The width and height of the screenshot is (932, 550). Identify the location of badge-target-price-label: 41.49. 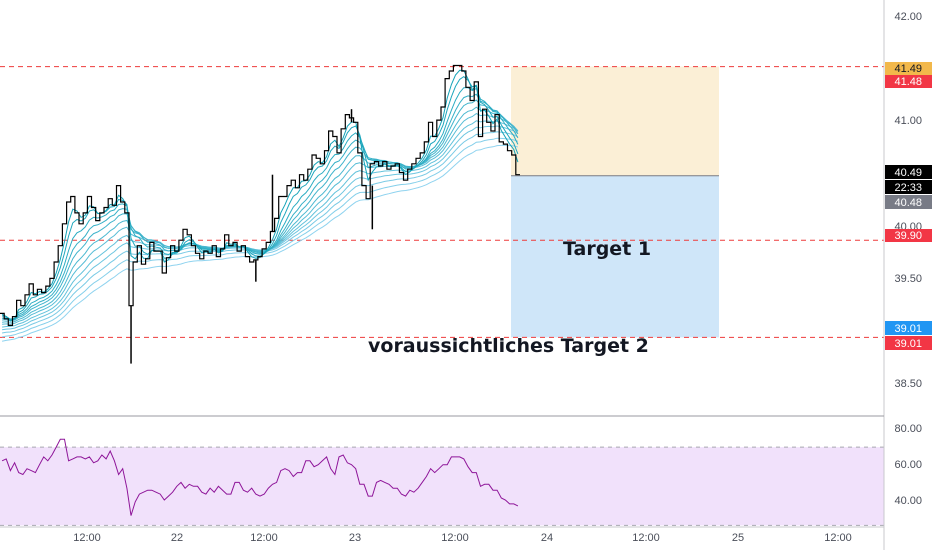
(908, 69).